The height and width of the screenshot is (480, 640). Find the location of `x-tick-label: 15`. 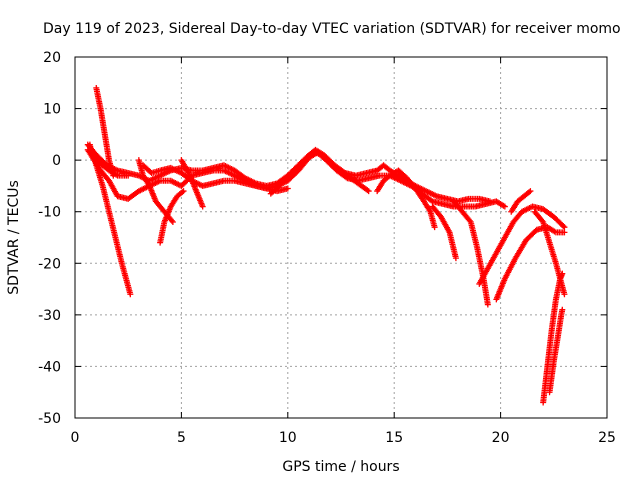

x-tick-label: 15 is located at coordinates (394, 438).